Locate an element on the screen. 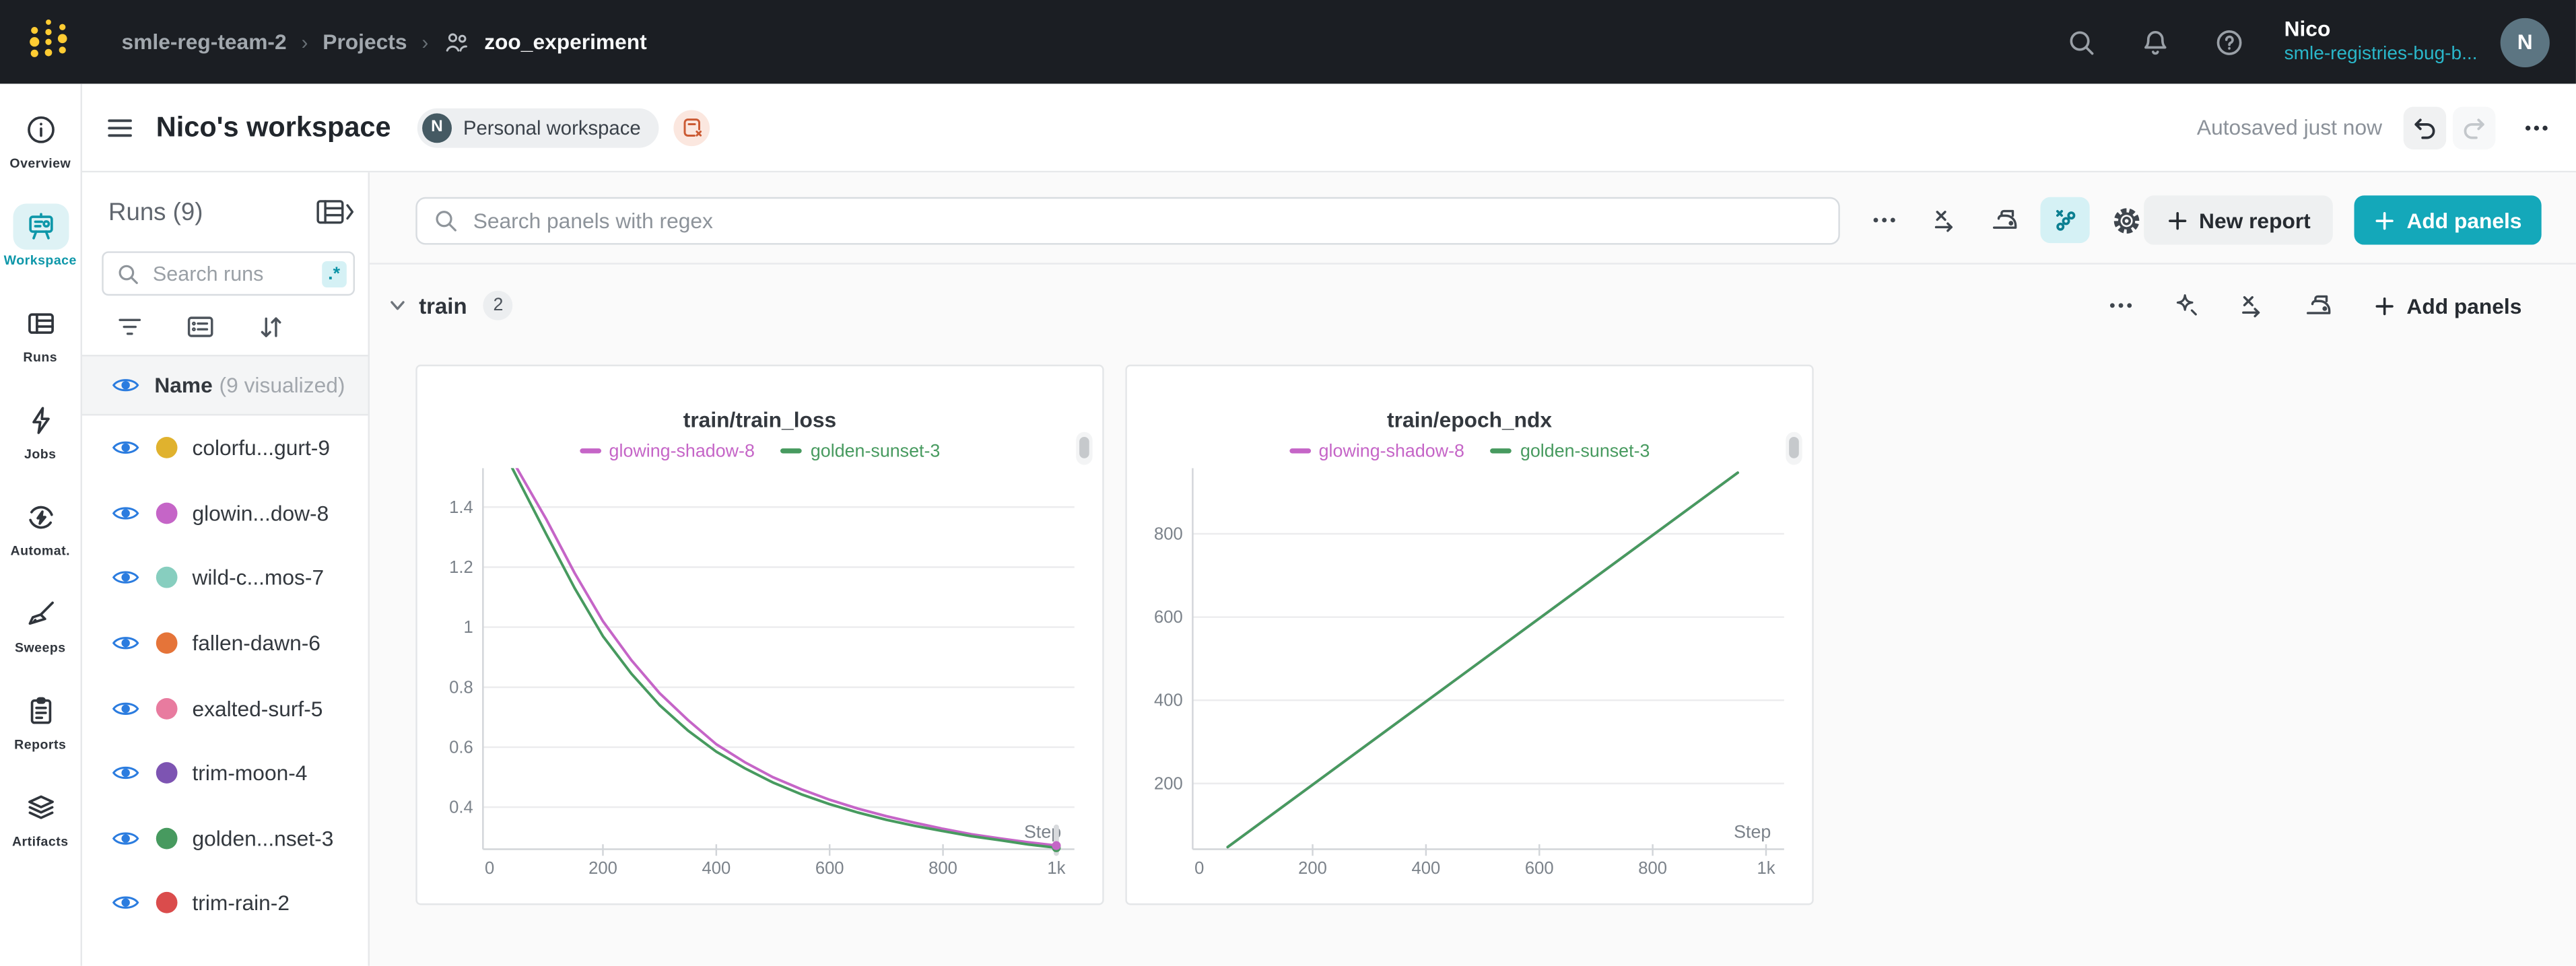  runs-search-box: .* is located at coordinates (229, 273).